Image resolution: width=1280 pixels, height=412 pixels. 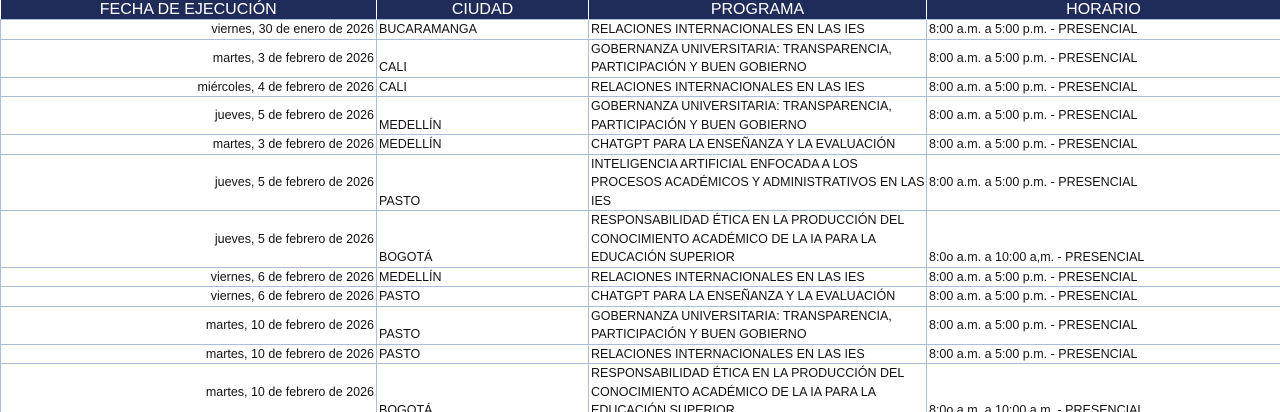 What do you see at coordinates (188, 86) in the screenshot?
I see `cell: miércoles, 4 de febrero de 2026` at bounding box center [188, 86].